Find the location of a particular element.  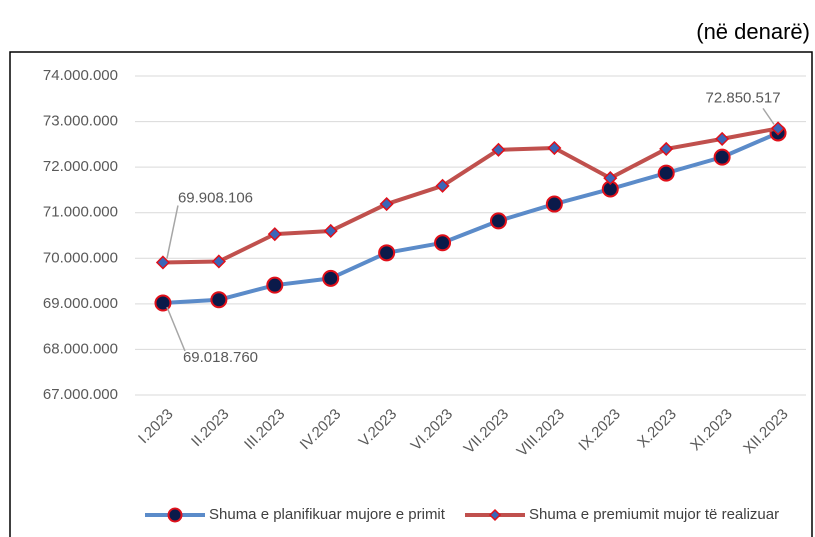

y-tick-label: 72.000.000 is located at coordinates (80, 166).